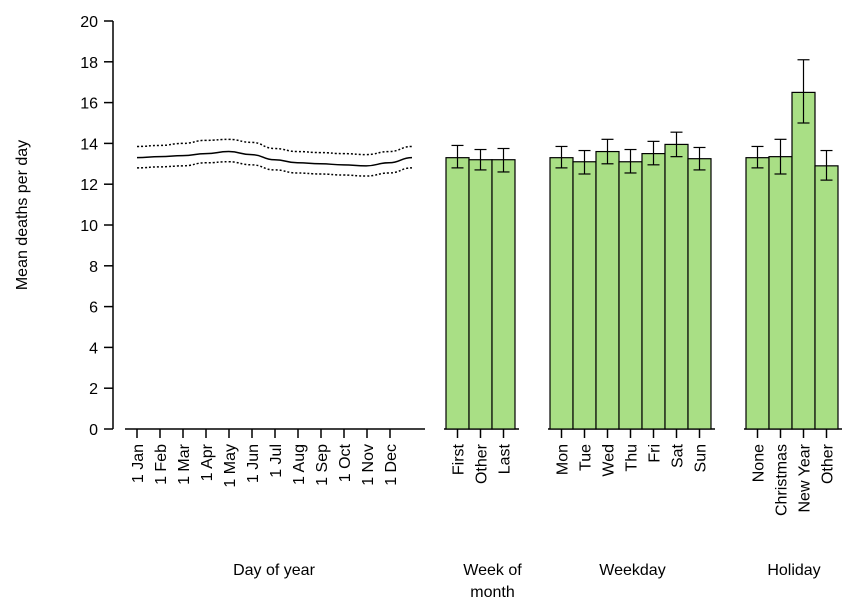 This screenshot has width=845, height=604. What do you see at coordinates (655, 453) in the screenshot?
I see `x-tick-label: Fri` at bounding box center [655, 453].